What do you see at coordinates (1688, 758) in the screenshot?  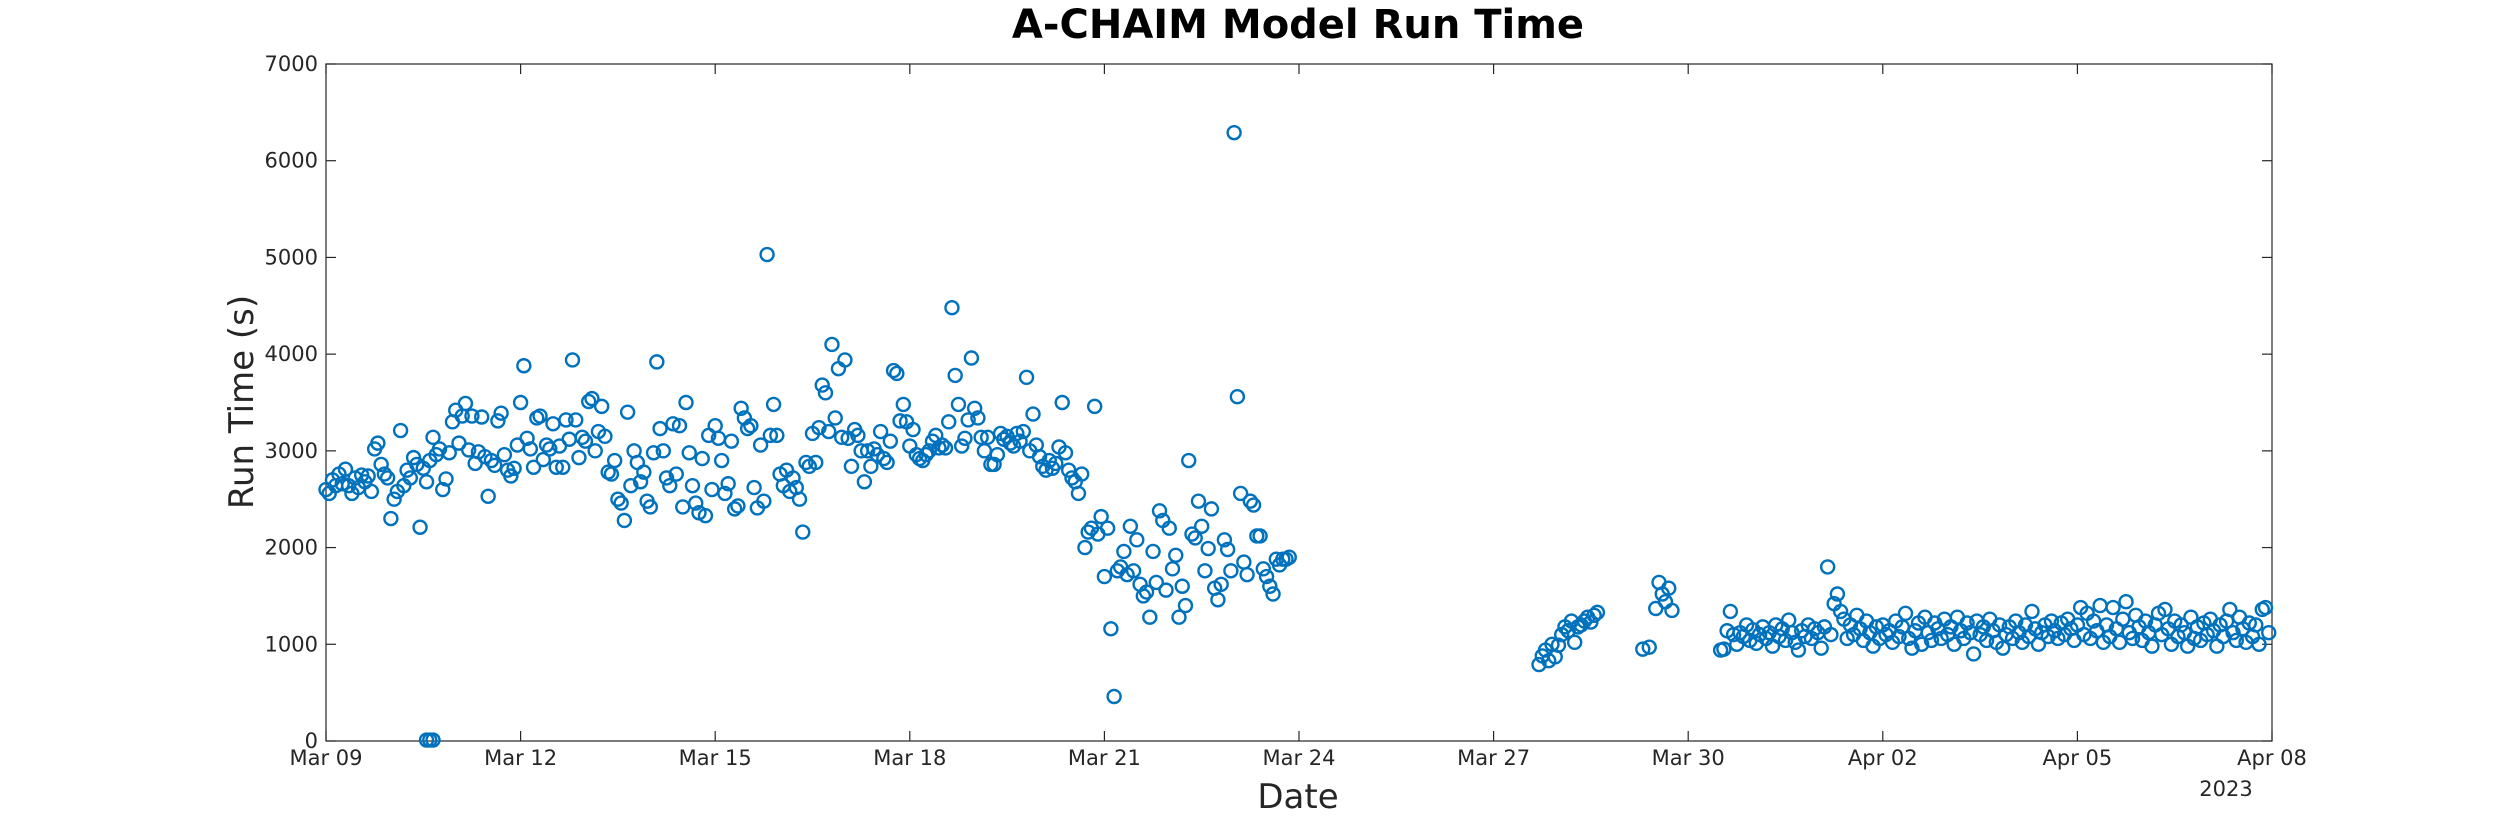 I see `x-tick-label: Mar 30` at bounding box center [1688, 758].